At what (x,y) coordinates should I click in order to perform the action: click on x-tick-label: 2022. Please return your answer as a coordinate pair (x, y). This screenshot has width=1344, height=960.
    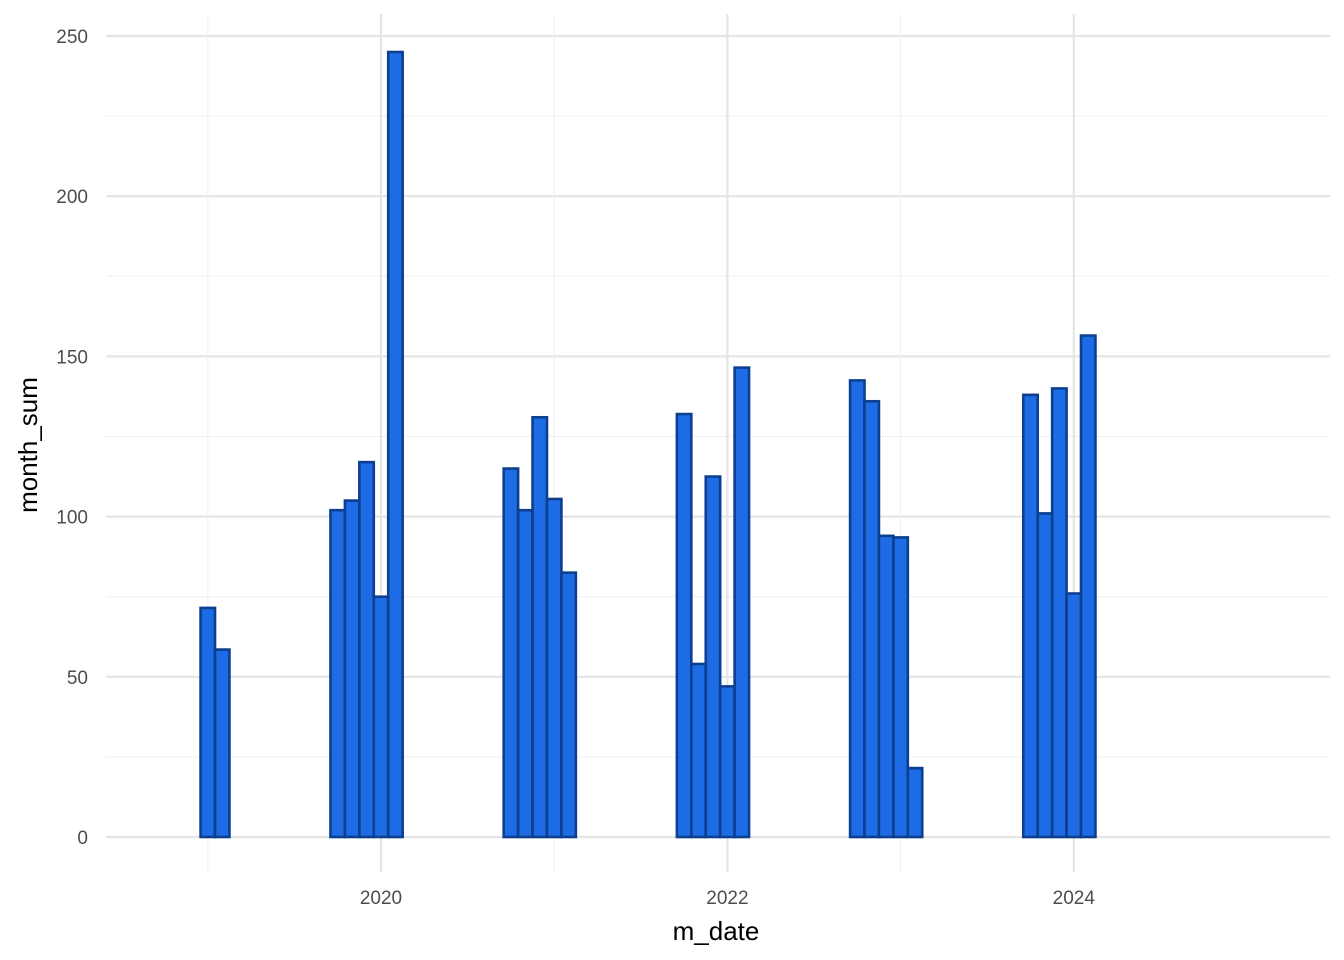
    Looking at the image, I should click on (727, 898).